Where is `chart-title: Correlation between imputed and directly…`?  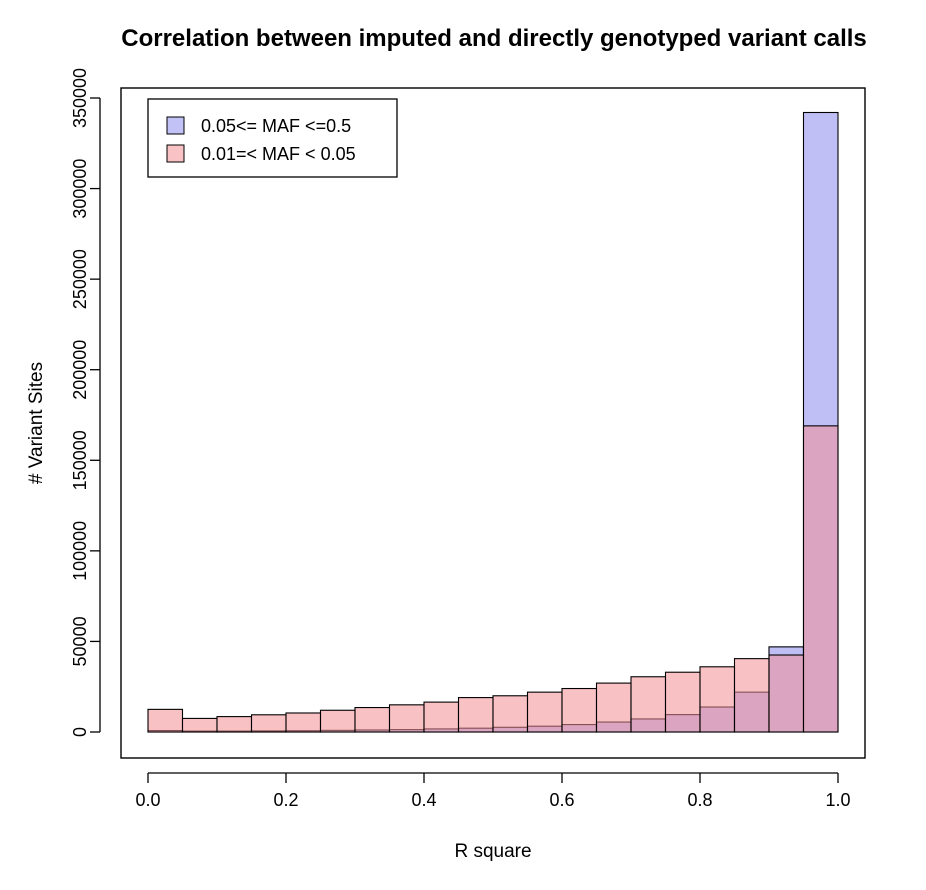
chart-title: Correlation between imputed and directly… is located at coordinates (494, 38).